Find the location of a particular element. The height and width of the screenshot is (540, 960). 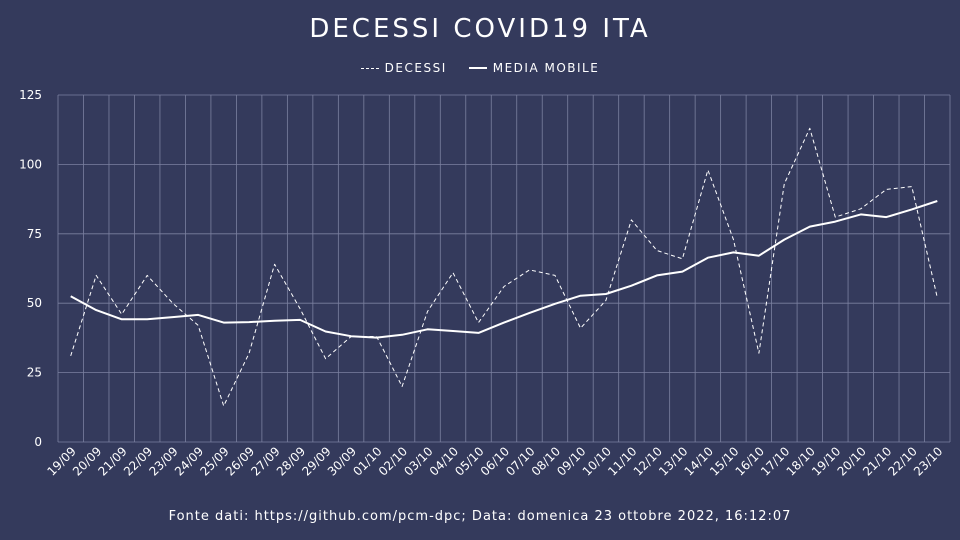

y-tick-label: 0 is located at coordinates (38, 442).